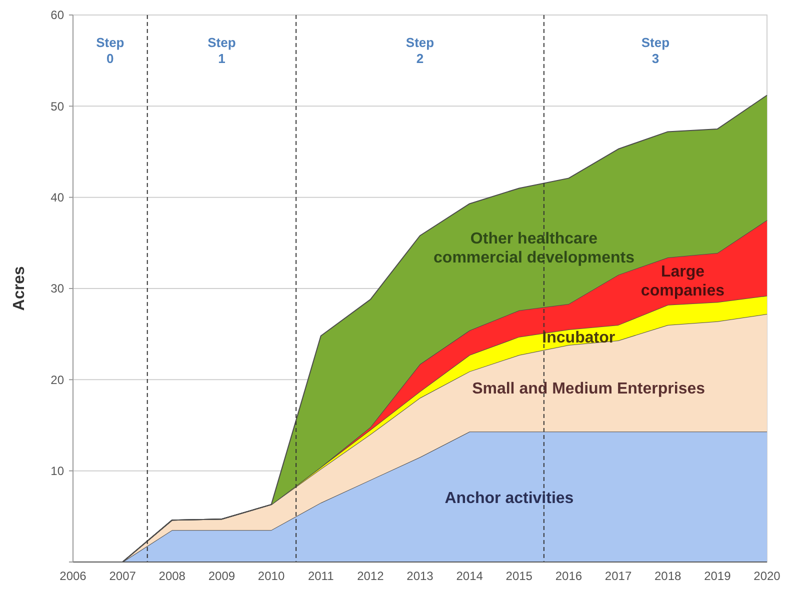 The image size is (790, 590). What do you see at coordinates (57, 106) in the screenshot?
I see `y-tick-label: 50` at bounding box center [57, 106].